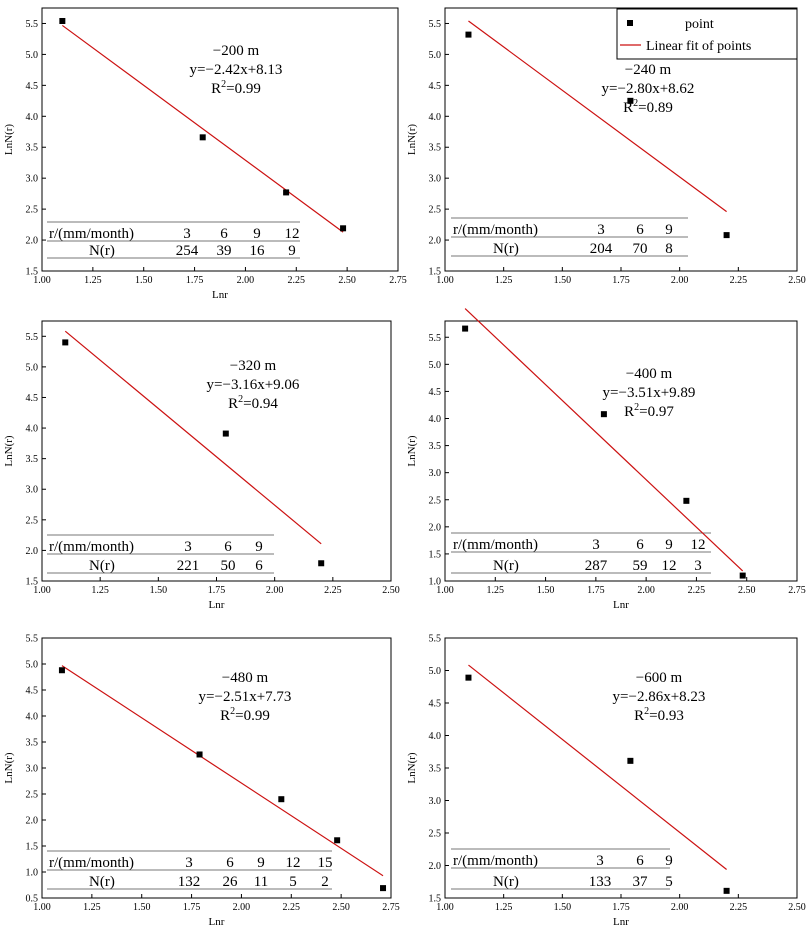  What do you see at coordinates (655, 108) in the screenshot?
I see `r2-value: =0.89` at bounding box center [655, 108].